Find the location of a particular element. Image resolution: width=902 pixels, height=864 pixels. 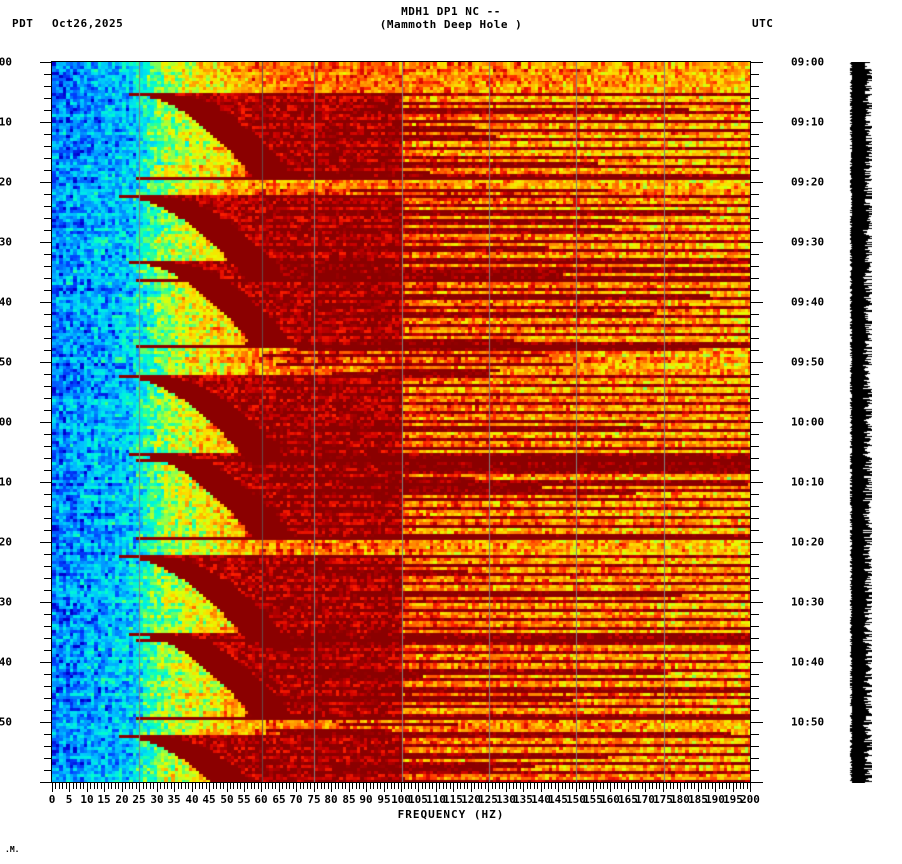

frequency-tick-label: 185 is located at coordinates (698, 799).